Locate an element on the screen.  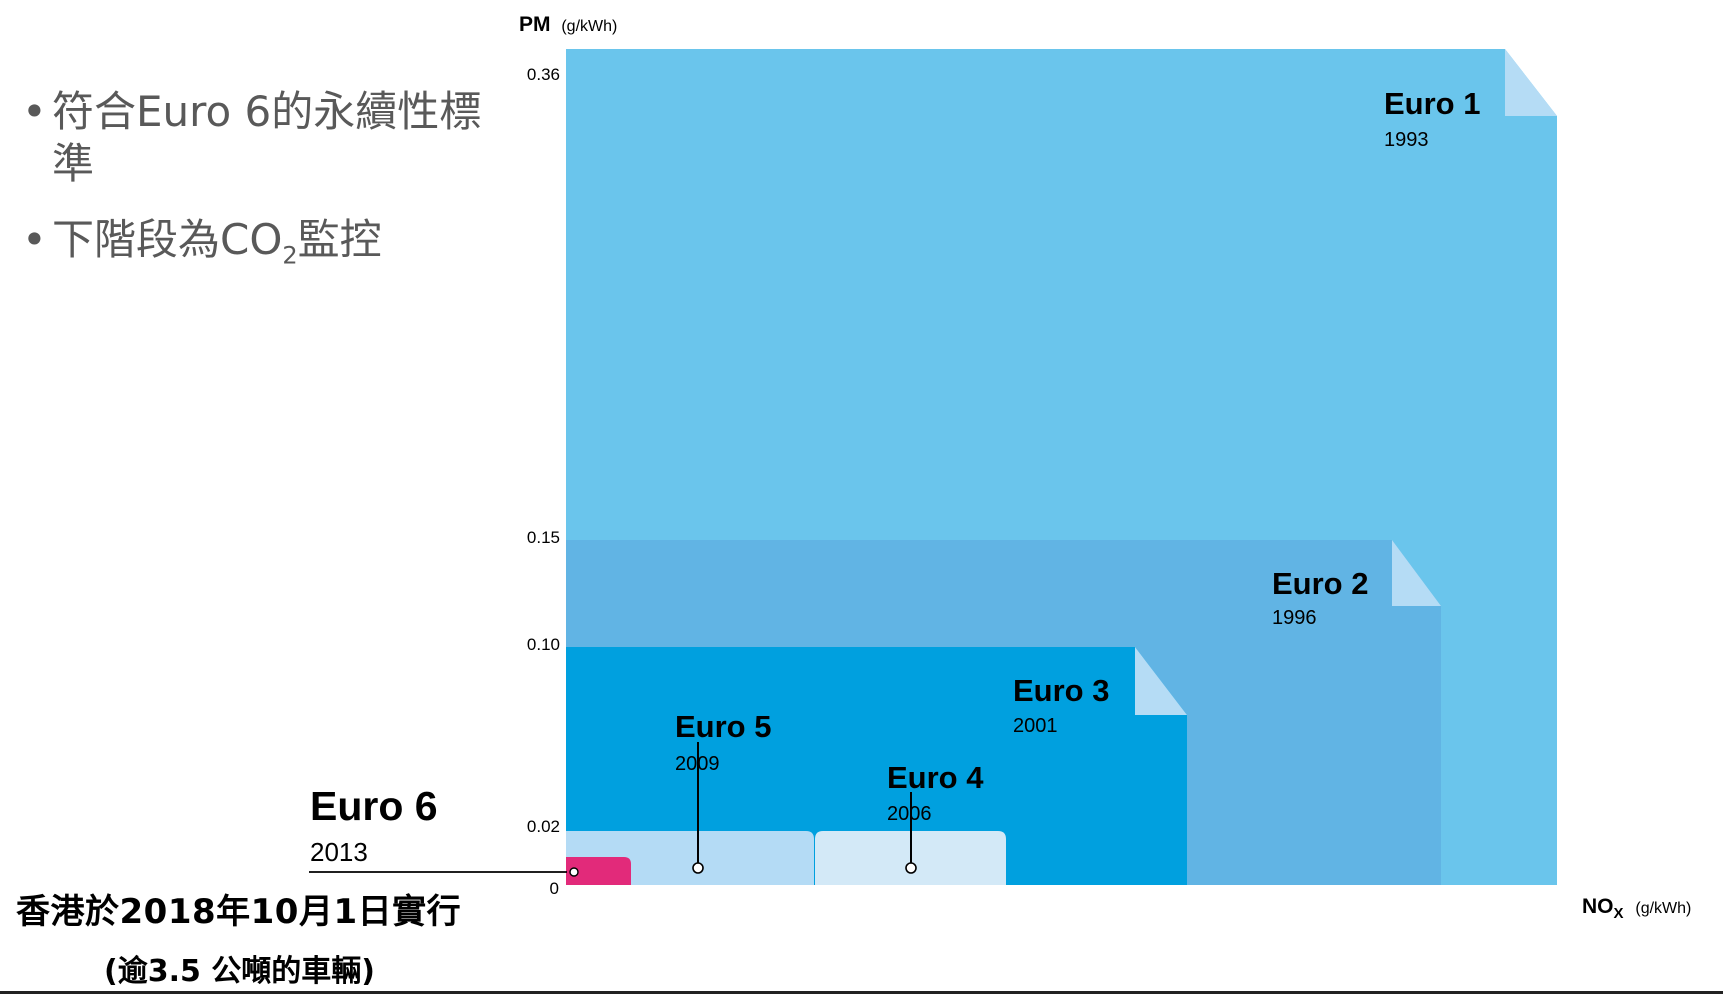
bullet-text-post: 監控 is located at coordinates (339, 239).